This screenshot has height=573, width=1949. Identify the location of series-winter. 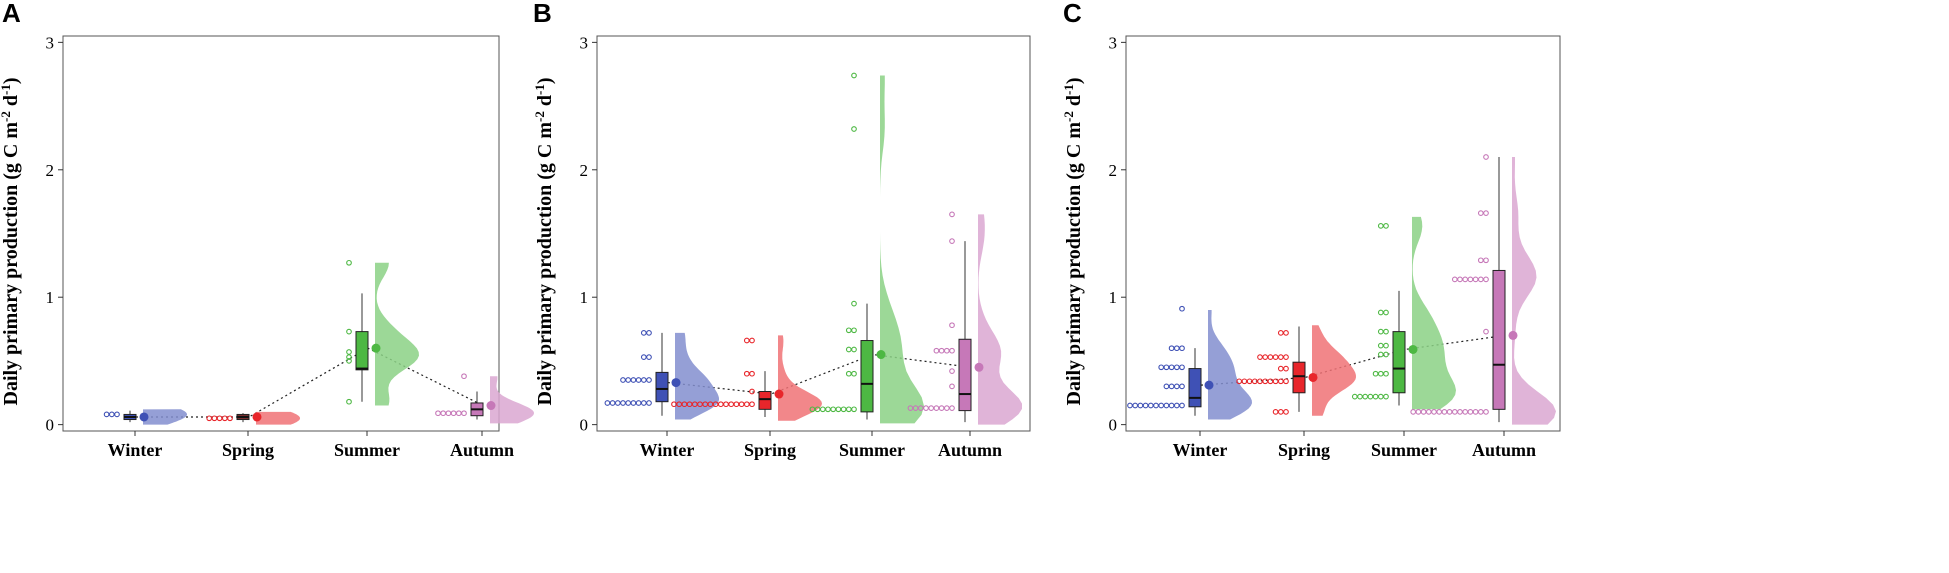
(1189, 362).